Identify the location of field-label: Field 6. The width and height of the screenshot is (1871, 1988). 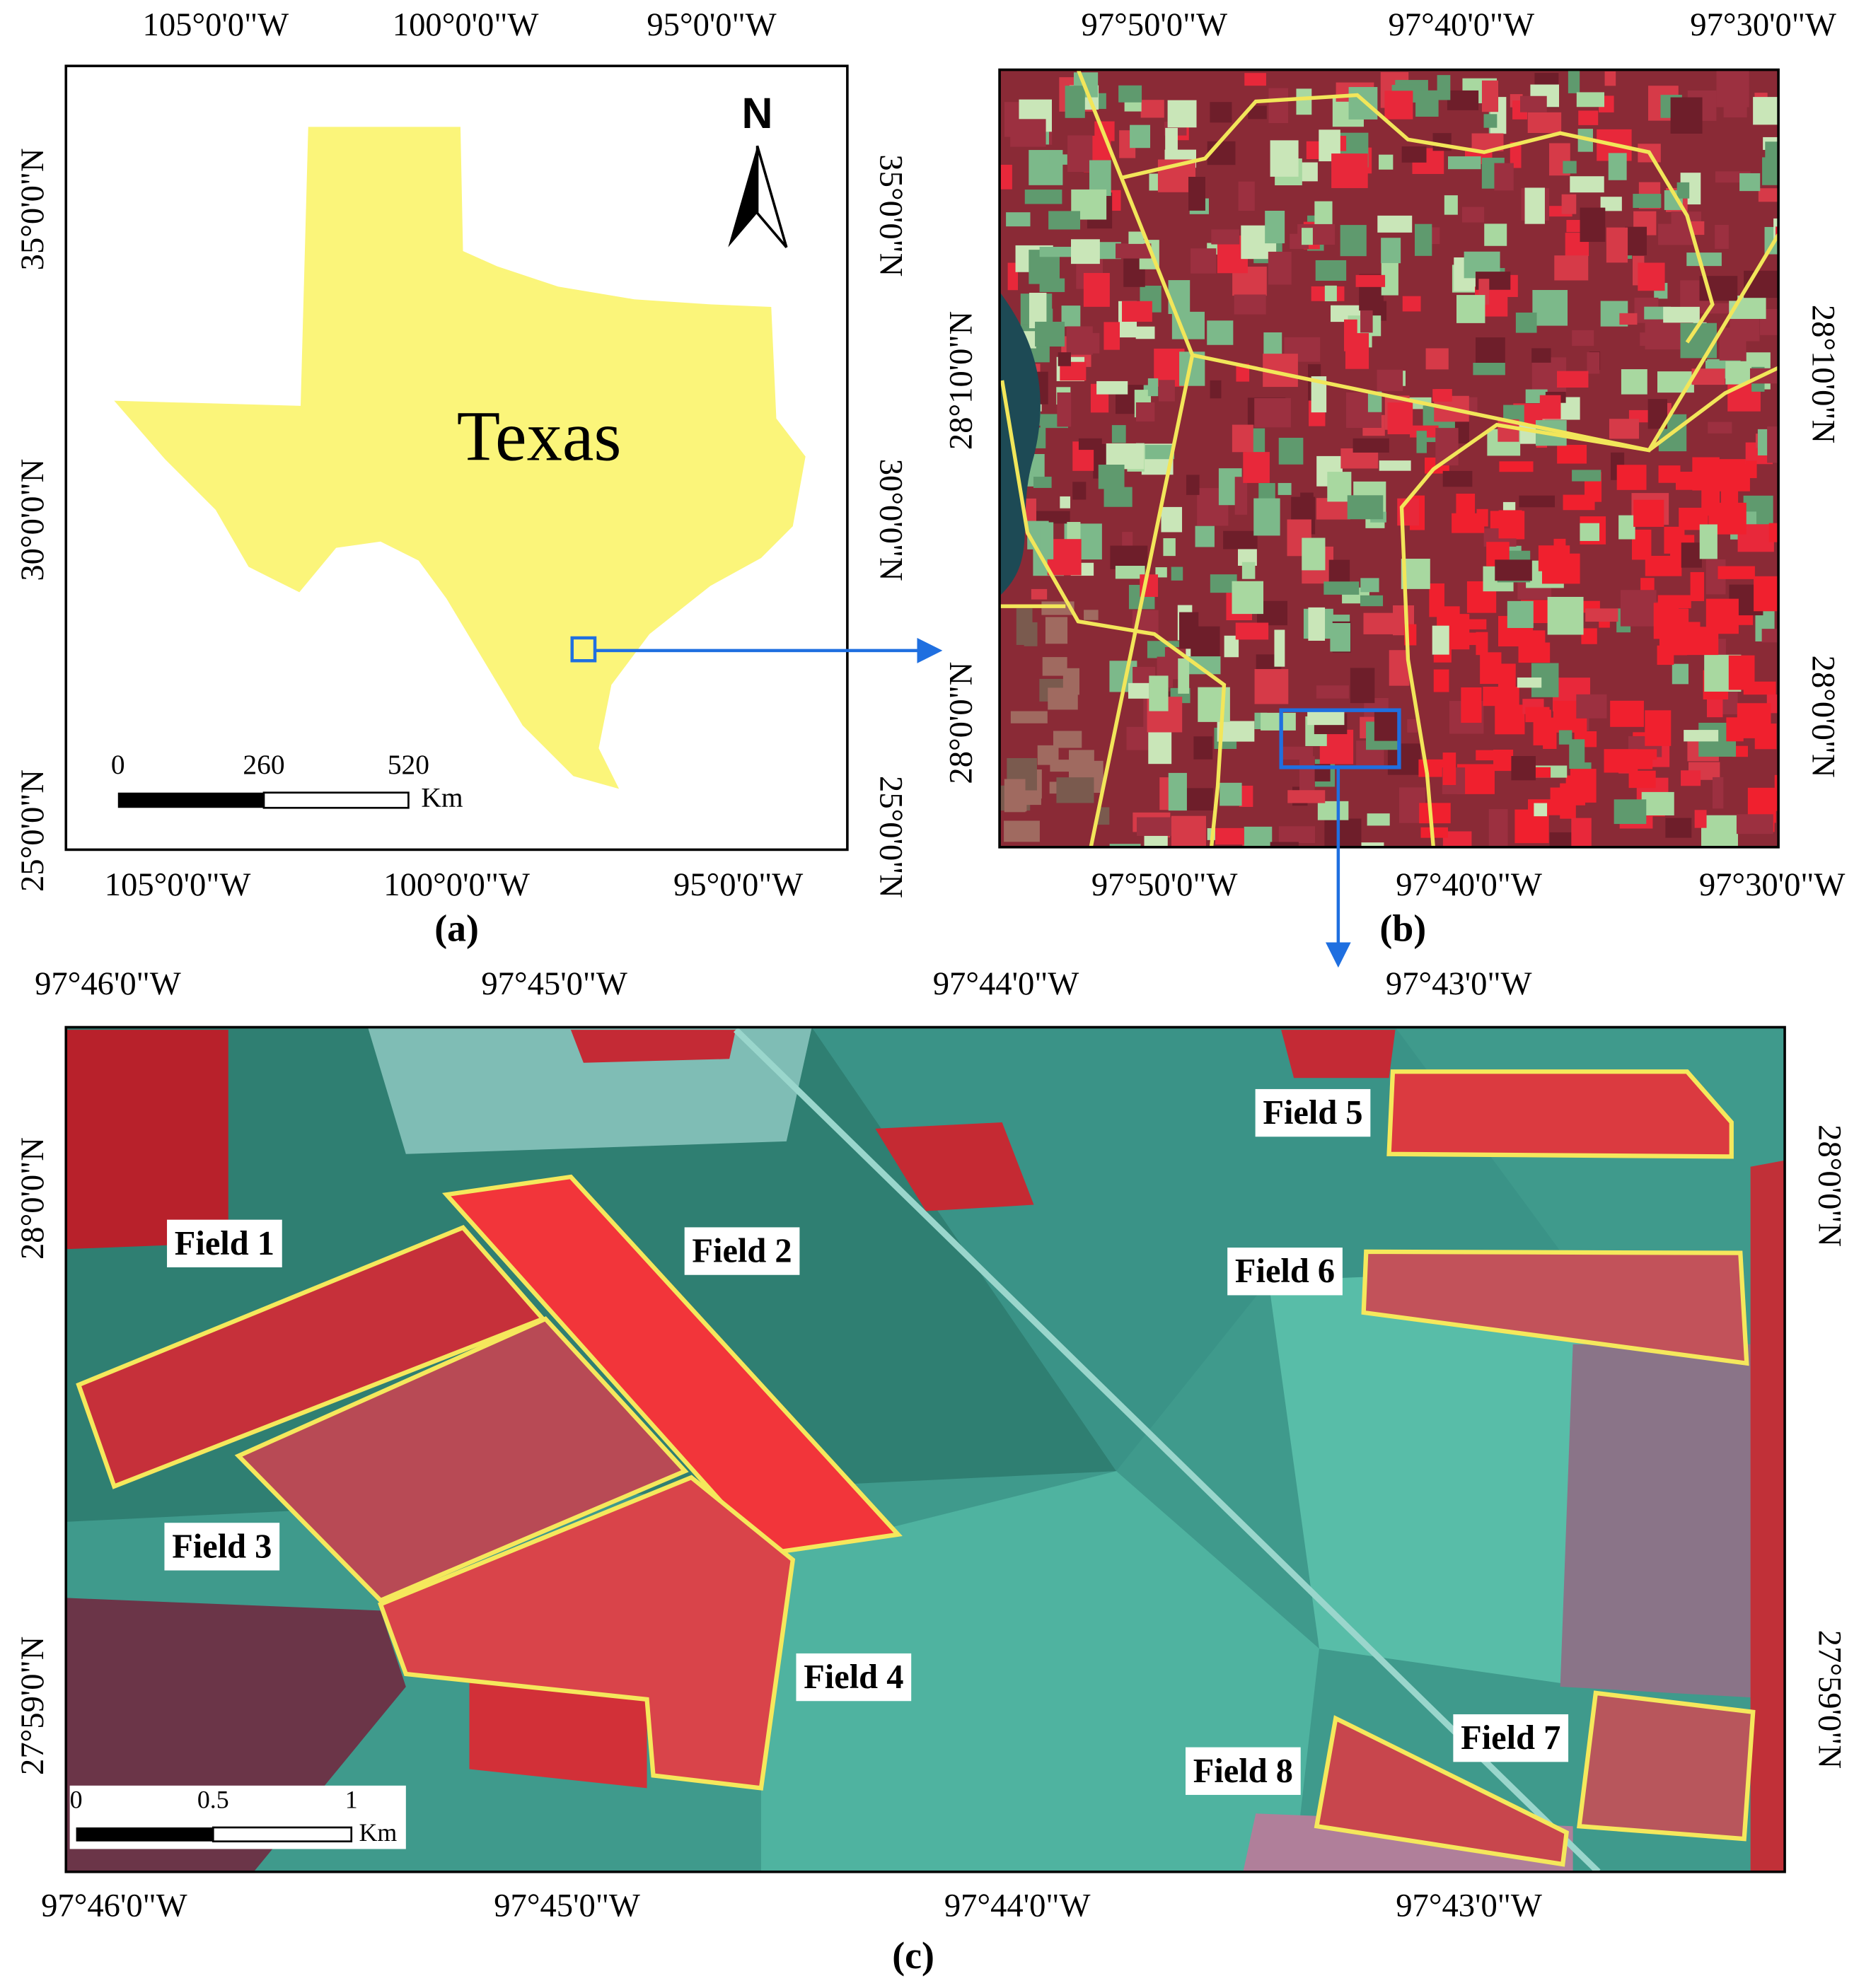
(1285, 1271).